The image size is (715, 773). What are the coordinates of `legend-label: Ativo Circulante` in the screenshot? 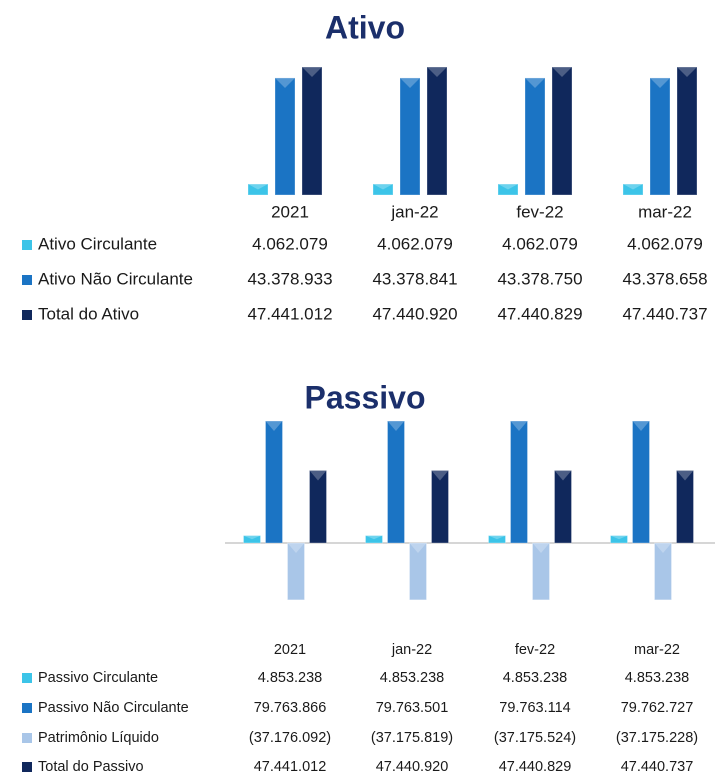 It's located at (97, 243).